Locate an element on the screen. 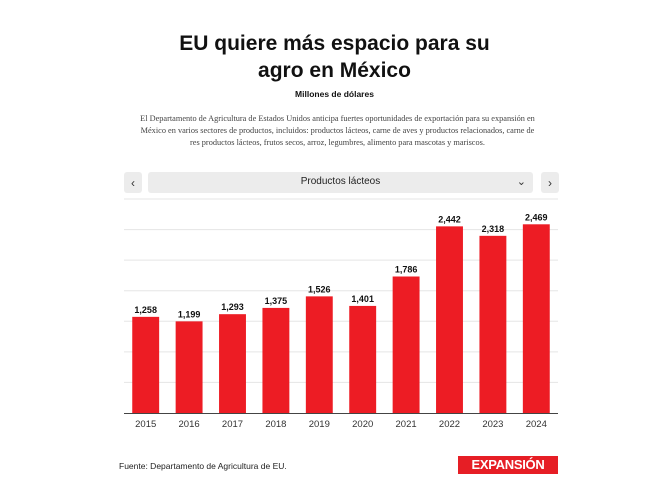 This screenshot has width=669, height=497. chevron-right-icon: › is located at coordinates (550, 182).